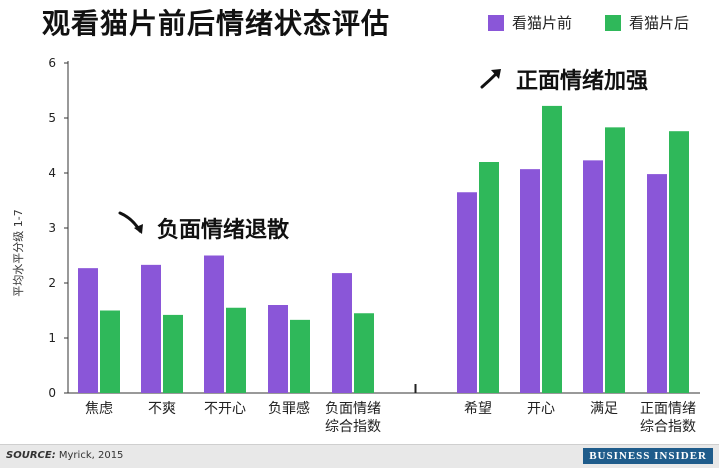 The image size is (719, 468). What do you see at coordinates (31, 455) in the screenshot?
I see `source-label: SOURCE:` at bounding box center [31, 455].